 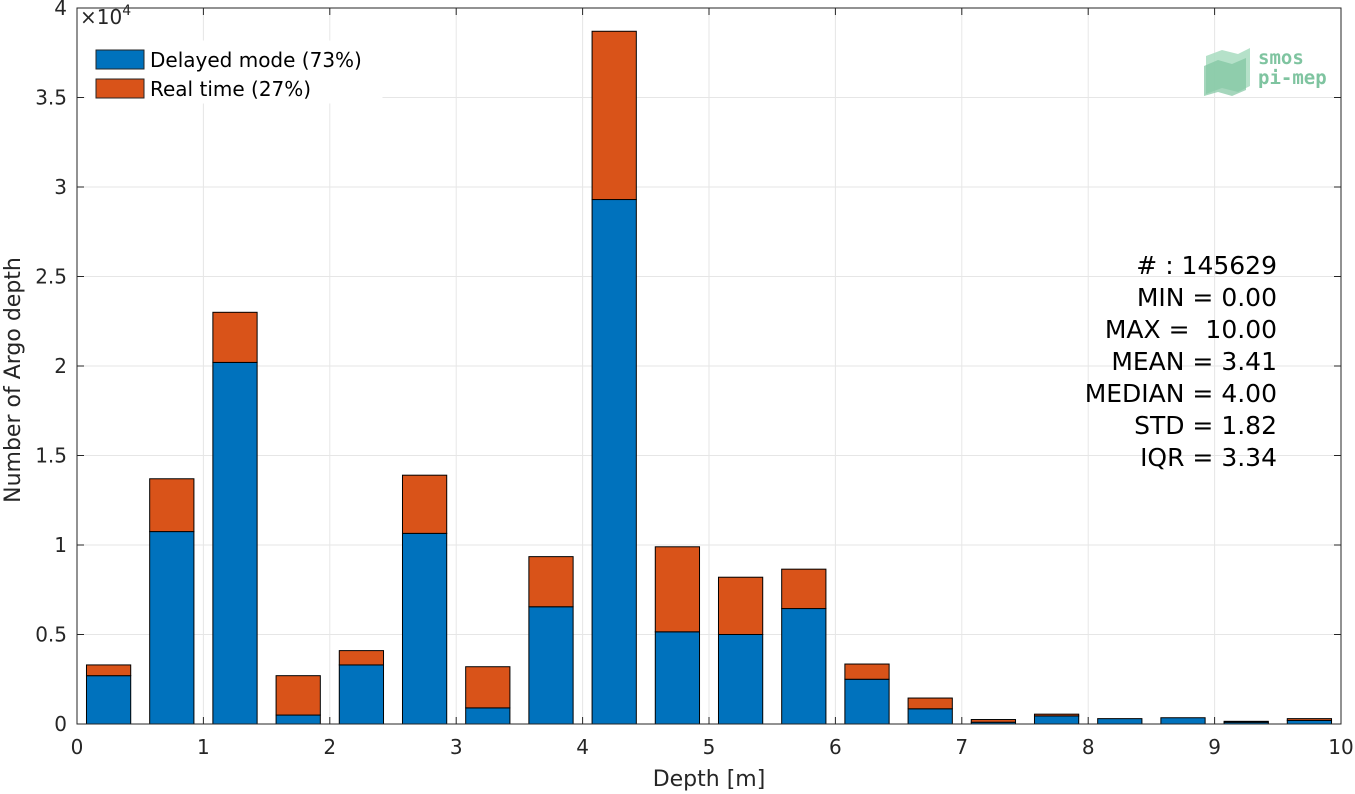 I want to click on stats-iqr: IQR = 3.34, so click(x=1208, y=457).